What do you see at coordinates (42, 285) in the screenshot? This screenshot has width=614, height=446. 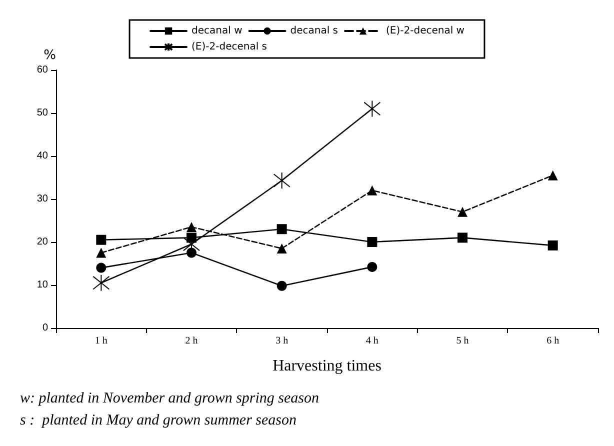 I see `y-tick-label: 10` at bounding box center [42, 285].